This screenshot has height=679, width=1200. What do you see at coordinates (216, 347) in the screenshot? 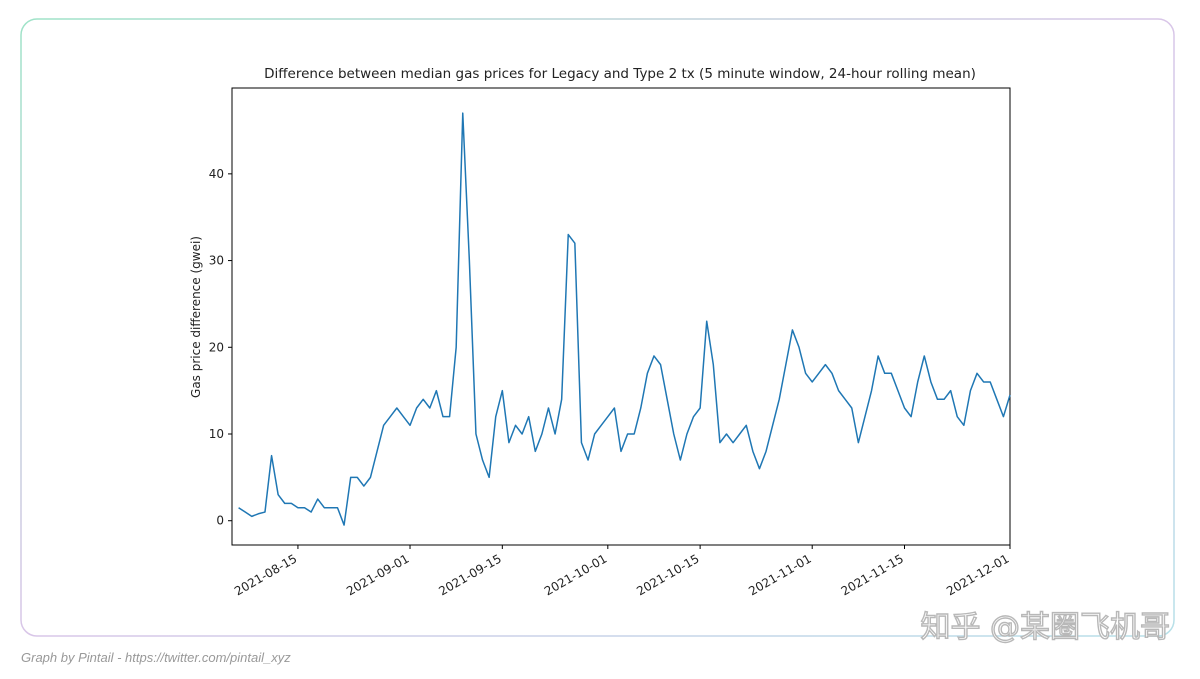
I see `y-tick-label: 20` at bounding box center [216, 347].